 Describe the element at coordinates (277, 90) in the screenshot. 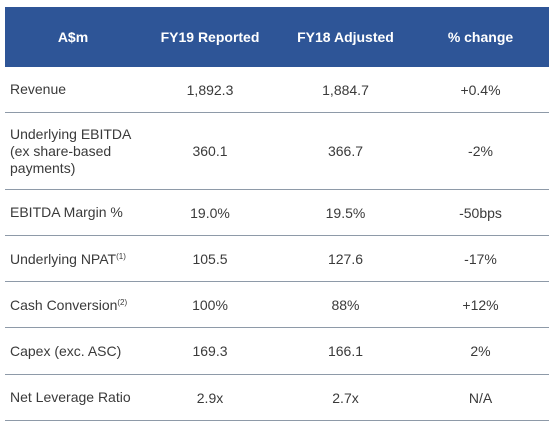

I see `table-row-revenue: Revenue 1,892.3 1,884.7 +0.4%` at that location.